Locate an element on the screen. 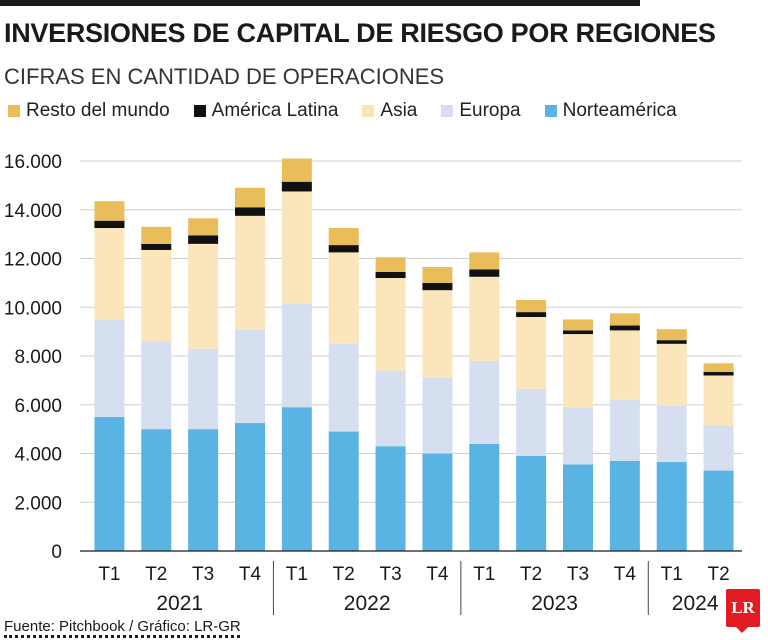  top-rule is located at coordinates (320, 3).